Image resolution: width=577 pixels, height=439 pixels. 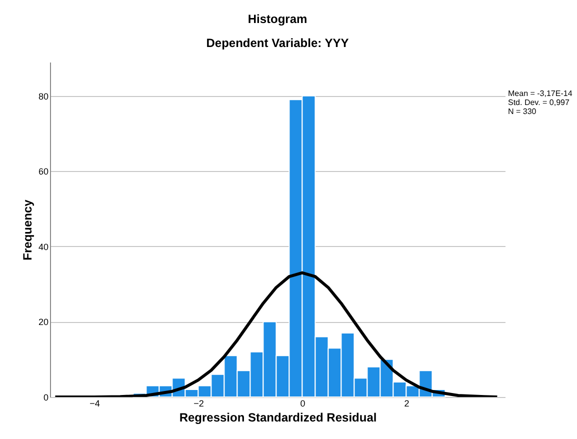 What do you see at coordinates (43, 322) in the screenshot?
I see `y-tick-label: 20` at bounding box center [43, 322].